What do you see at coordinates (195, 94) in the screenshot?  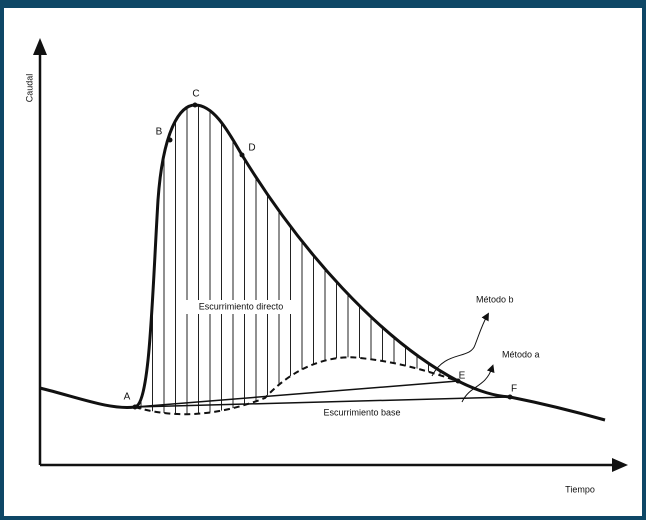 I see `point-label: C` at bounding box center [195, 94].